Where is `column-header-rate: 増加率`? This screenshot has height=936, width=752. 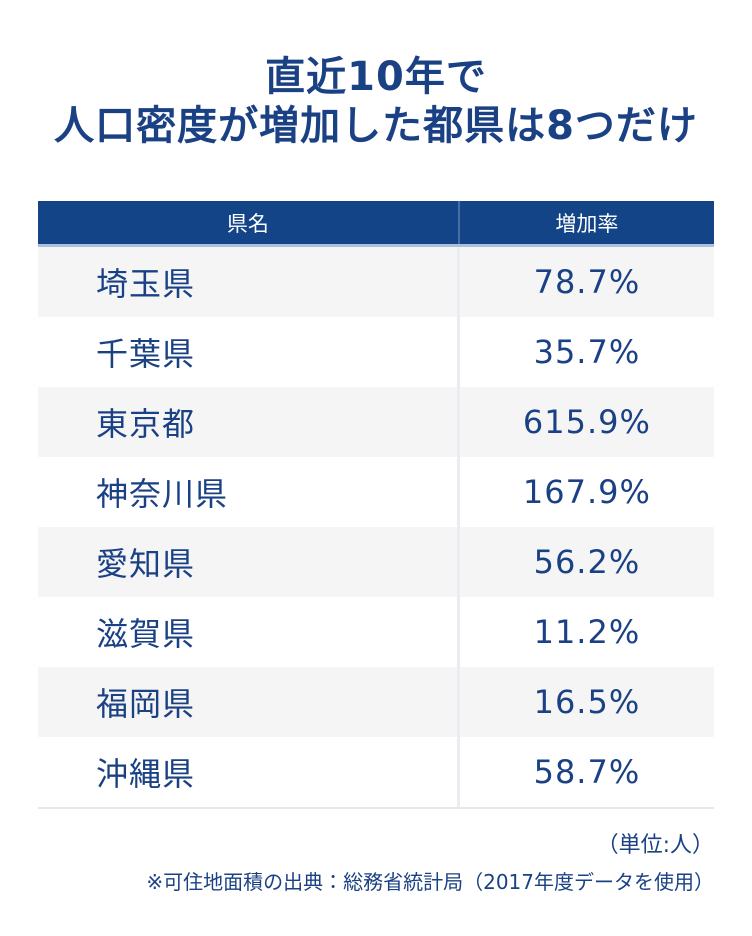
column-header-rate: 増加率 is located at coordinates (587, 223).